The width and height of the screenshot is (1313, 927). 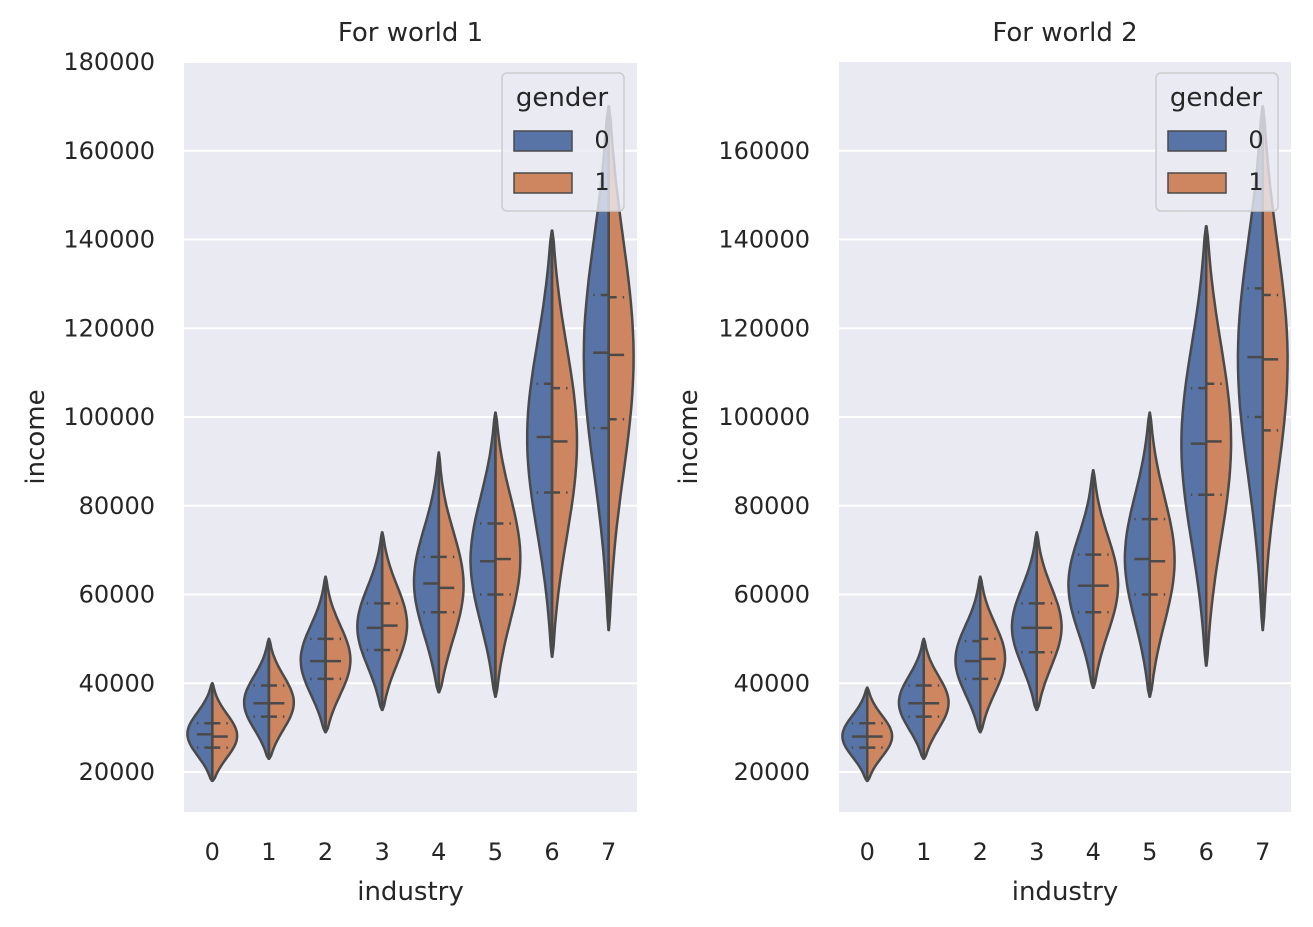 What do you see at coordinates (1064, 33) in the screenshot?
I see `chart-title: For world 2` at bounding box center [1064, 33].